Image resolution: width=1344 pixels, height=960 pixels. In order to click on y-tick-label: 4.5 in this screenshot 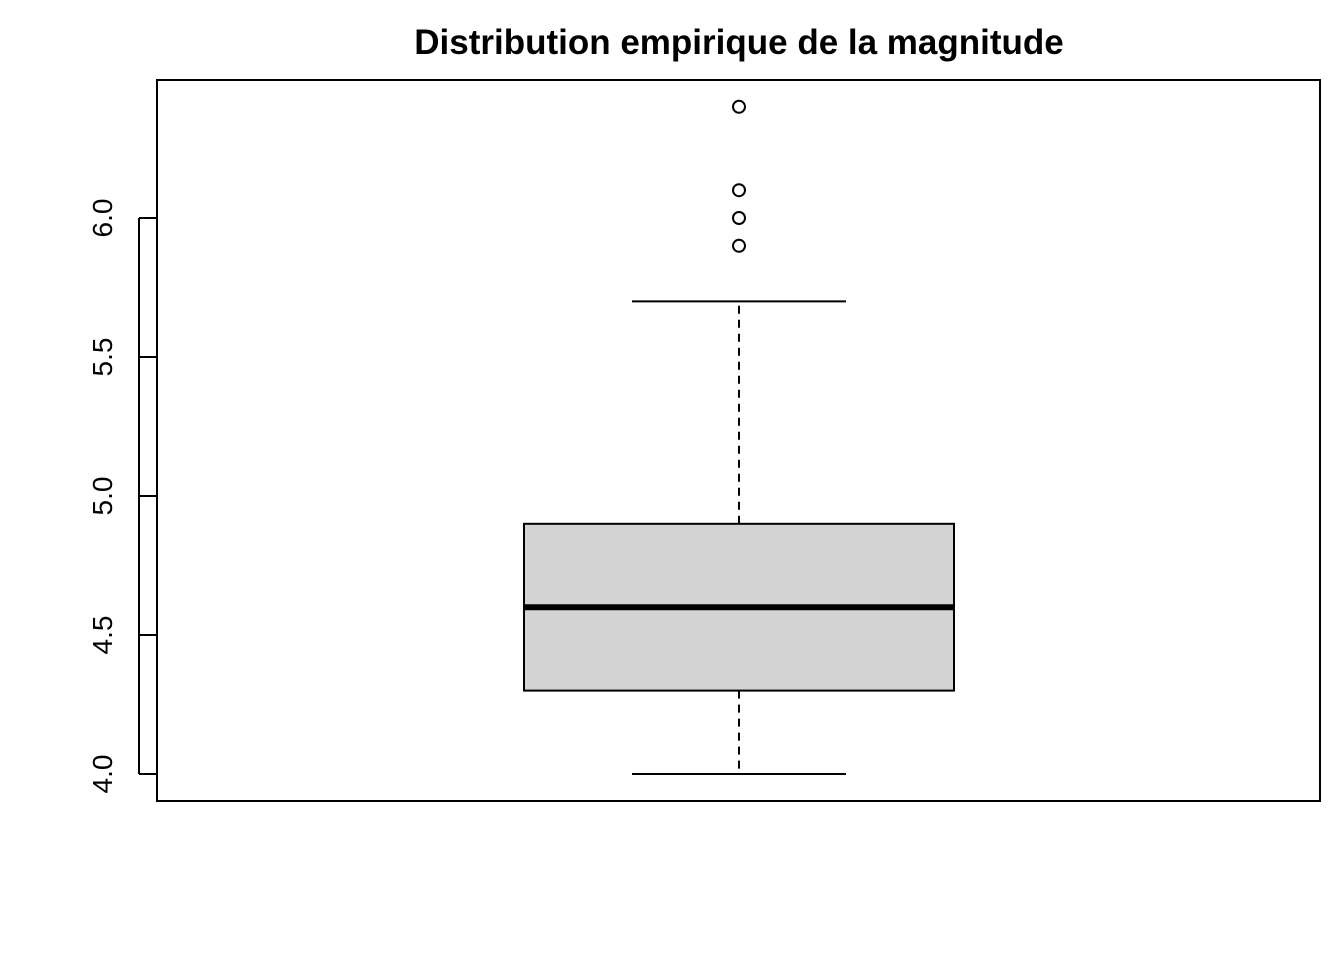, I will do `click(102, 635)`.